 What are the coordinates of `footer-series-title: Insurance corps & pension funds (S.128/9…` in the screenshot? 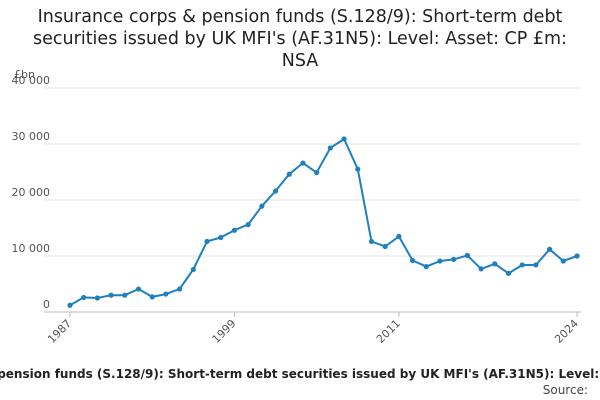 It's located at (300, 376).